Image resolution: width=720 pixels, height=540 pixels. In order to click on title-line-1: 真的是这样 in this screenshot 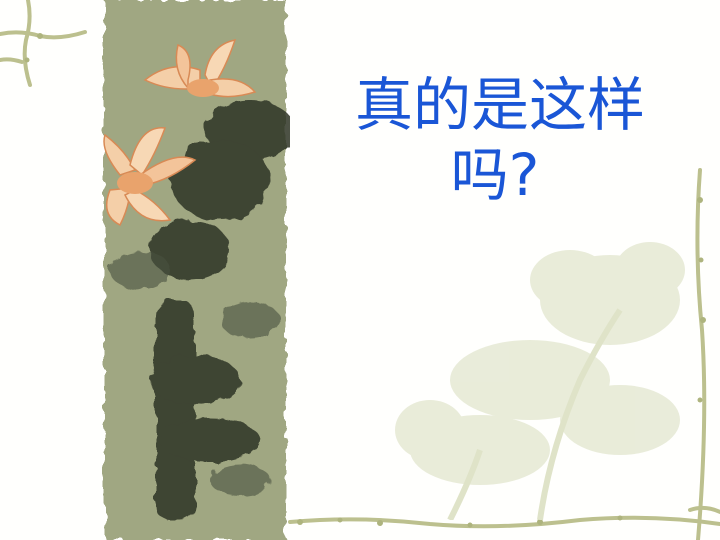, I will do `click(499, 105)`.